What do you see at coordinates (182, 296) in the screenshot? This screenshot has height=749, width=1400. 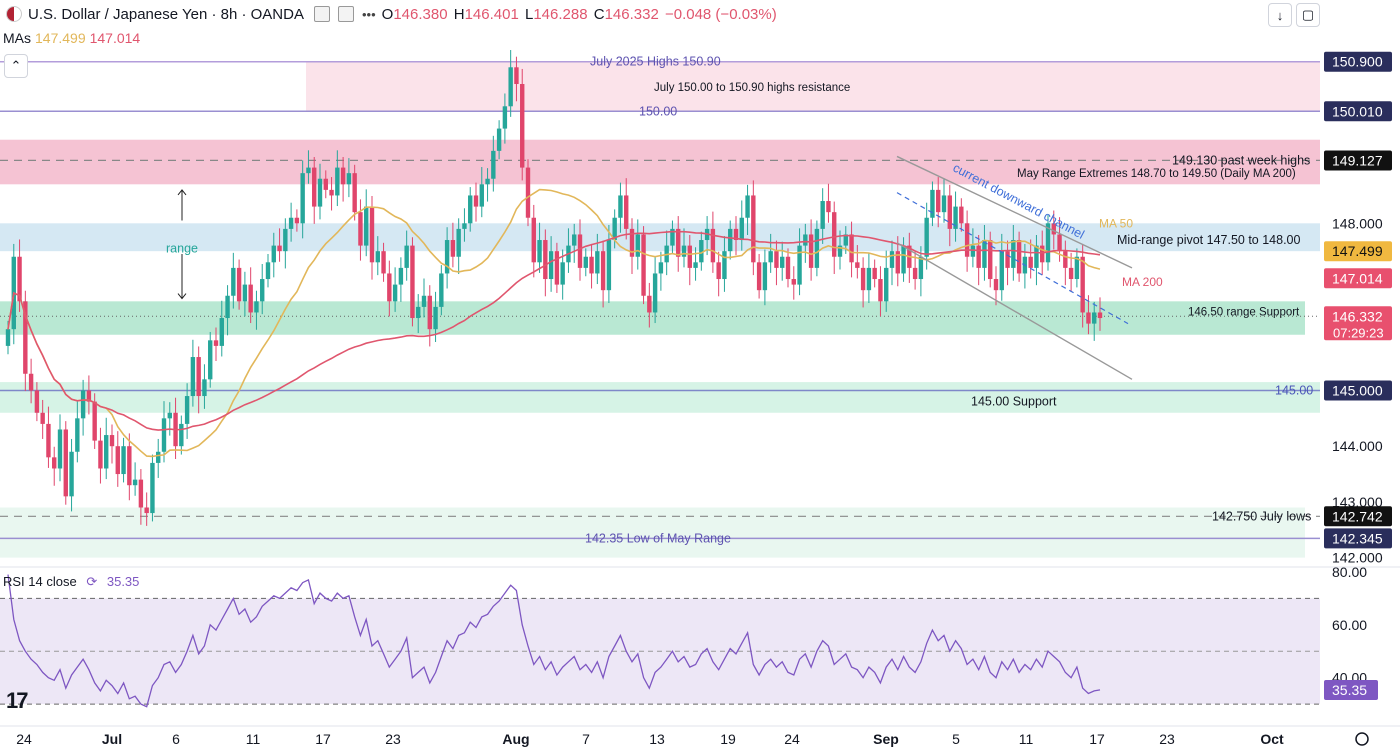 I see `range-arrowhead-down` at bounding box center [182, 296].